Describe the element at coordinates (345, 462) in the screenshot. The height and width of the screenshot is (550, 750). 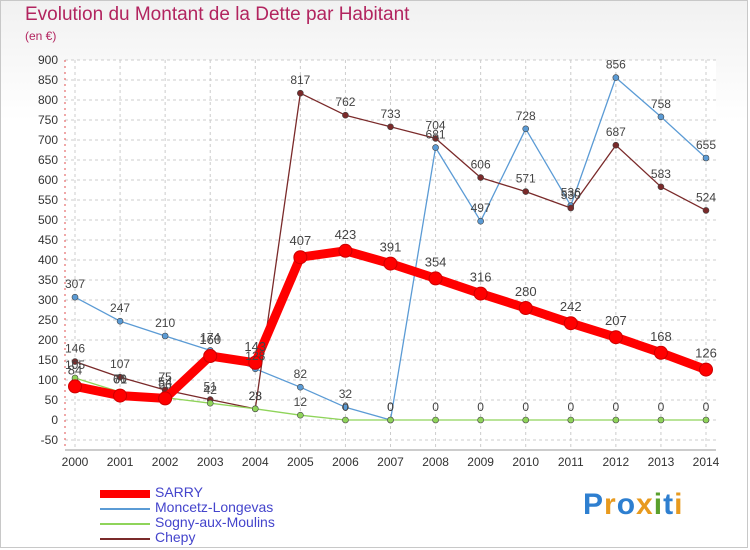
I see `x-tick-label: 2006` at that location.